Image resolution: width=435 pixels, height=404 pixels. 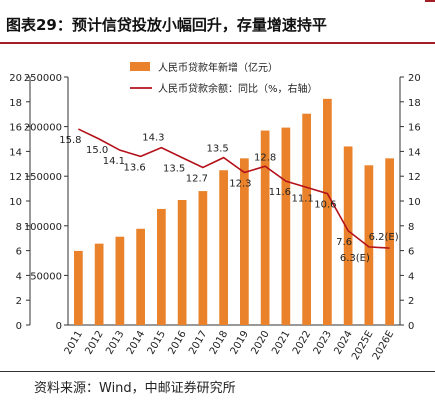 What do you see at coordinates (219, 343) in the screenshot?
I see `x-tick-label: 2018` at bounding box center [219, 343].